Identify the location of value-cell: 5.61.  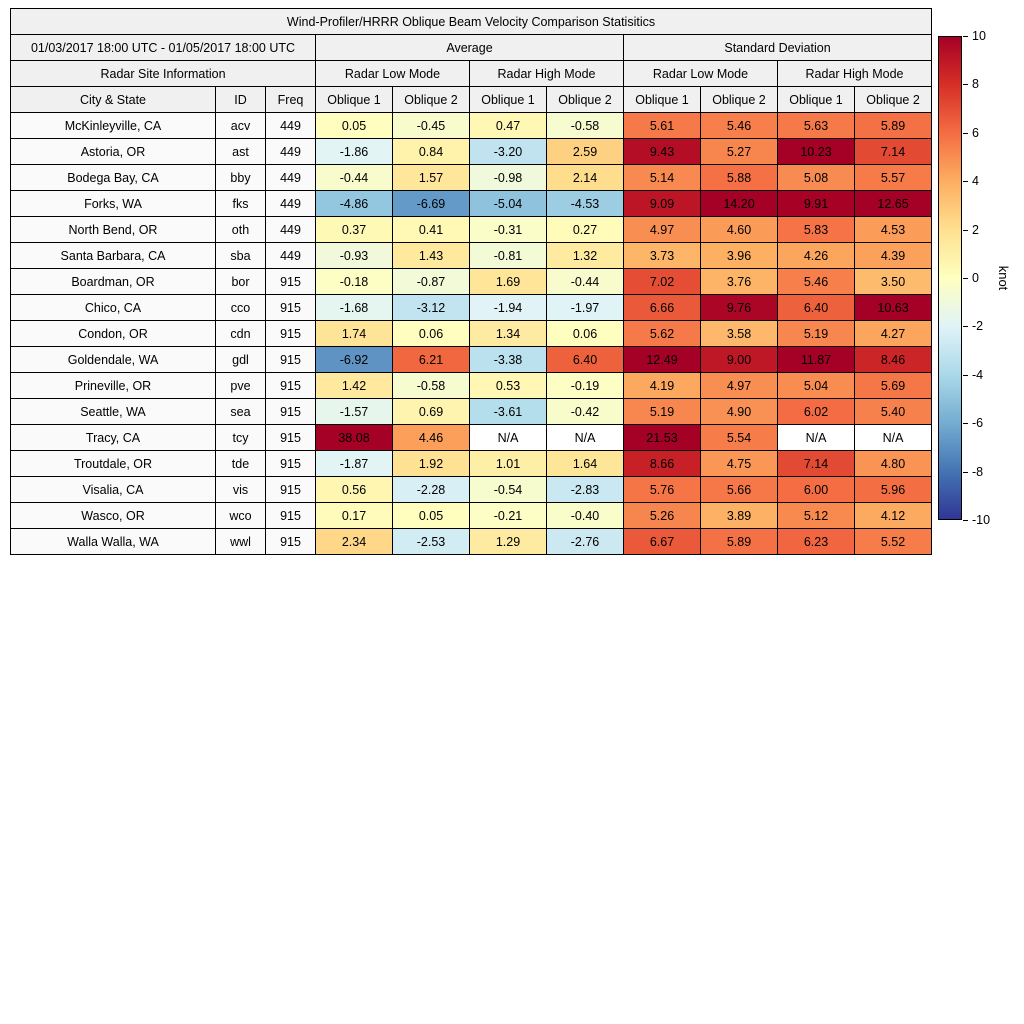
(662, 125).